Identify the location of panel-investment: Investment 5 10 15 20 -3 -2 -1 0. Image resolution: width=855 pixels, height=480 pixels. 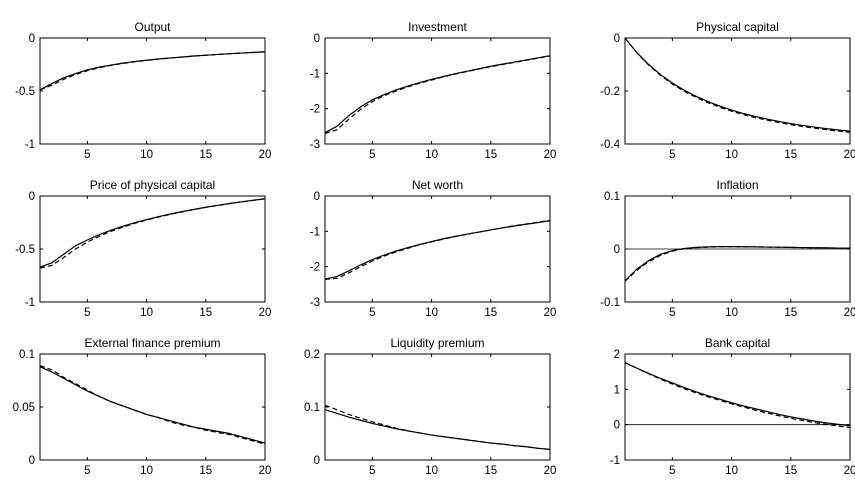
(433, 90).